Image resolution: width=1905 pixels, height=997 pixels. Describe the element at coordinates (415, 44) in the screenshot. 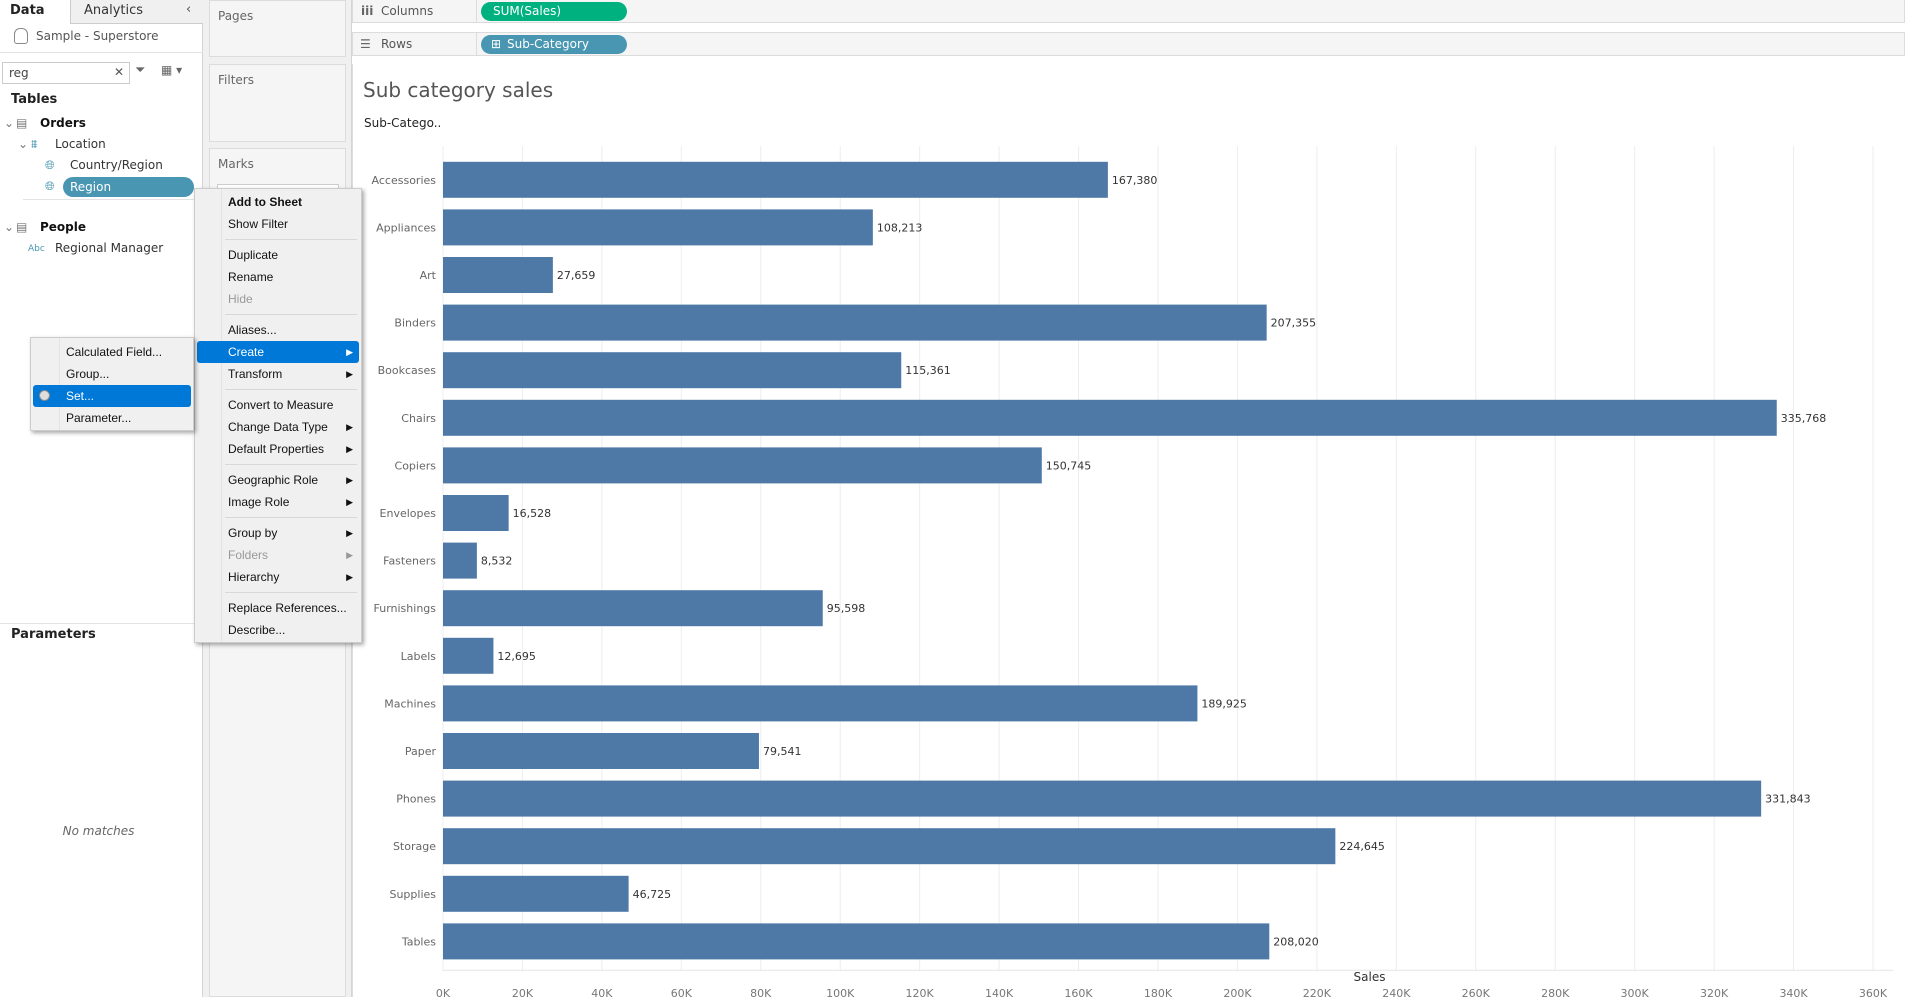

I see `rows-label: ☰ Rows` at that location.